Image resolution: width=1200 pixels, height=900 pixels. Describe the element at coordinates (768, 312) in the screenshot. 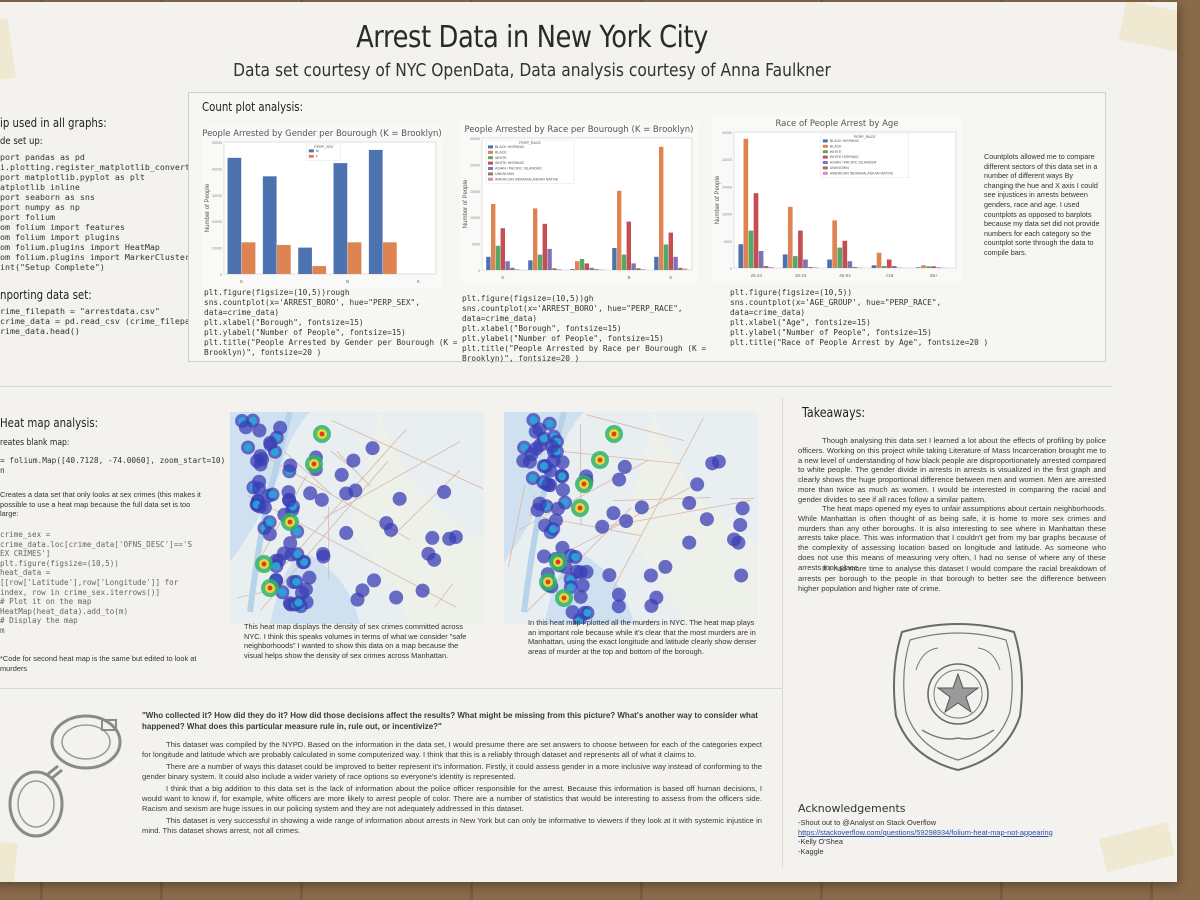

I see `code-line: data=crime_data)` at that location.